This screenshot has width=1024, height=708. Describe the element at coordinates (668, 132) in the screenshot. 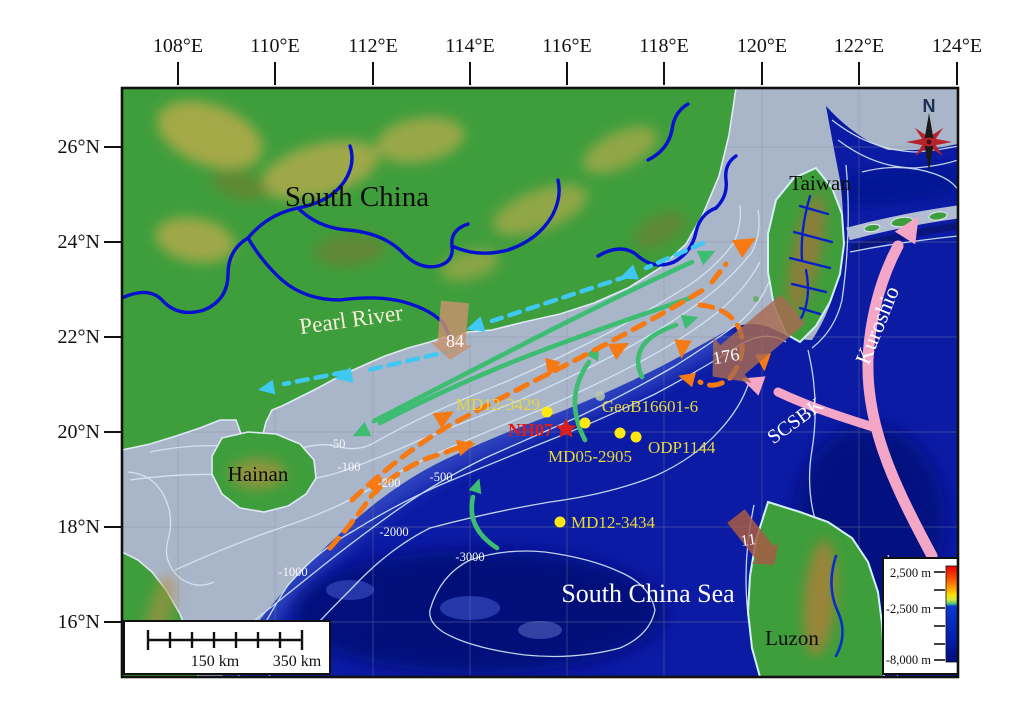

I see `river-inland` at that location.